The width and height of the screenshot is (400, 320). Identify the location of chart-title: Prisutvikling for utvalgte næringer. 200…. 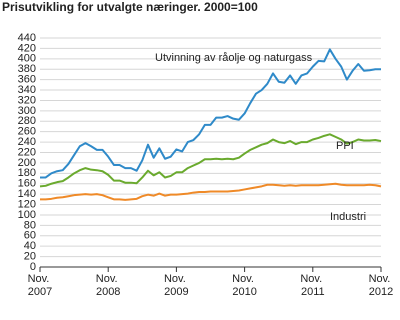
(130, 7).